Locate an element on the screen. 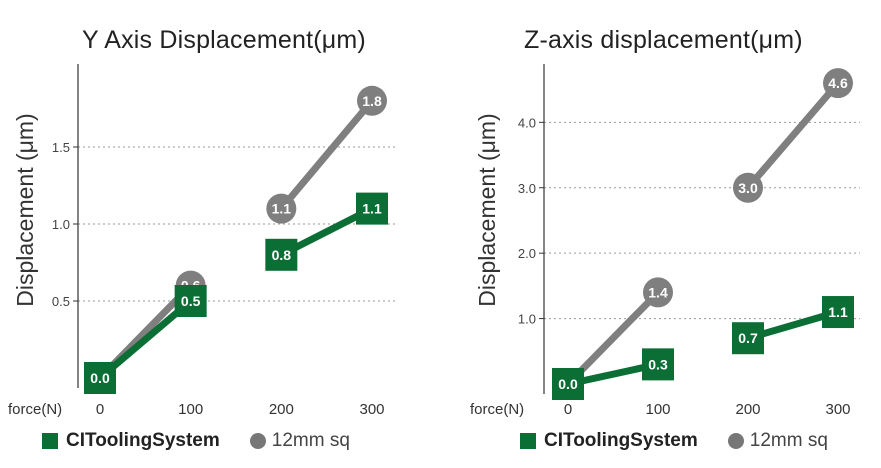 This screenshot has width=881, height=468. y-tick-label: 1.5 is located at coordinates (61, 147).